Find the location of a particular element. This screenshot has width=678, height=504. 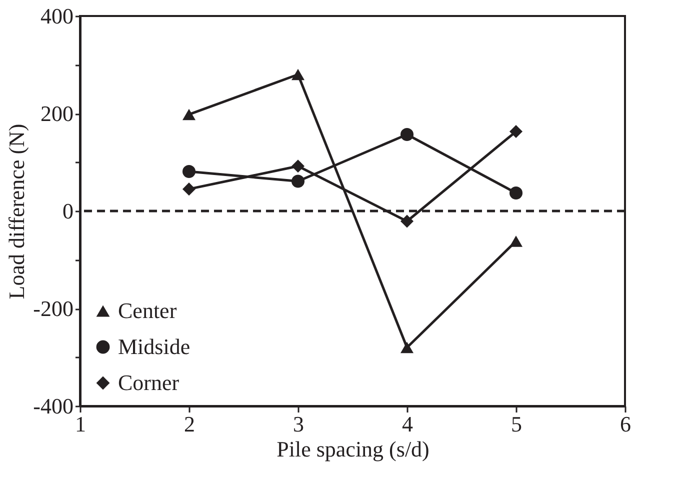

legend-label: Midside is located at coordinates (154, 346).